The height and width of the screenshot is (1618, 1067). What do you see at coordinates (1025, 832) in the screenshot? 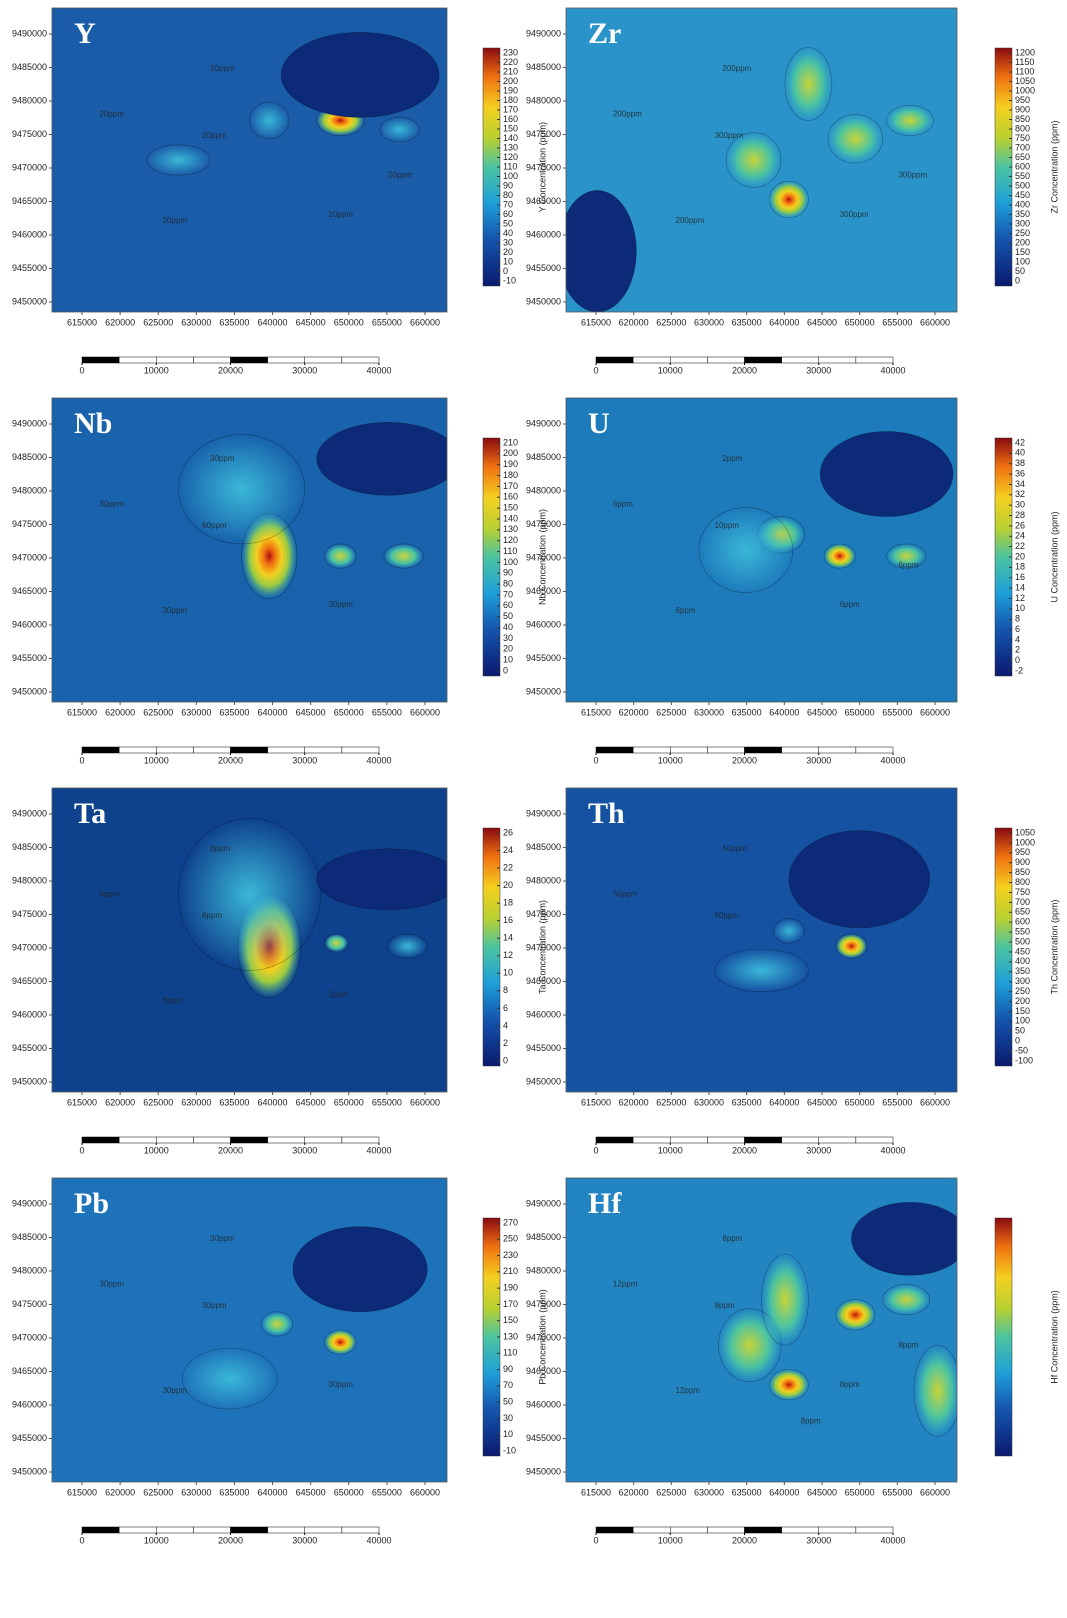
I see `colorbar-tick-label: 1050` at bounding box center [1025, 832].